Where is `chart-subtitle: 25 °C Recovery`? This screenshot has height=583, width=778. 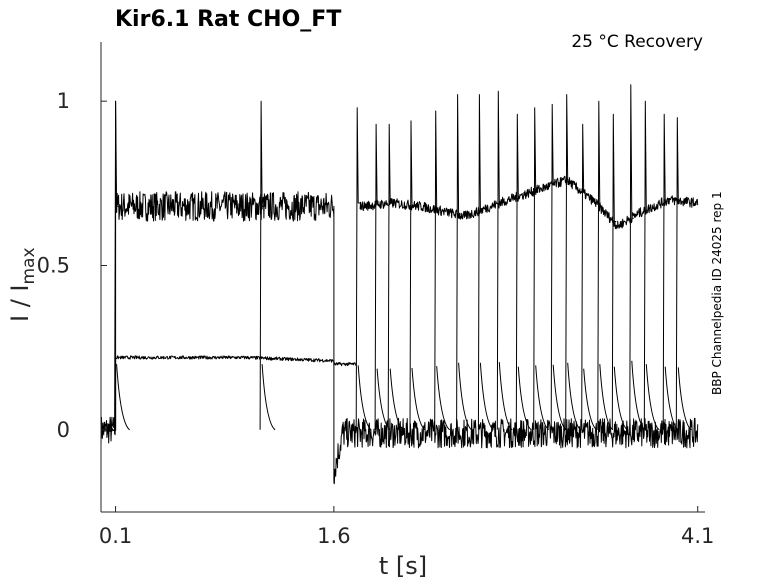 chart-subtitle: 25 °C Recovery is located at coordinates (637, 42).